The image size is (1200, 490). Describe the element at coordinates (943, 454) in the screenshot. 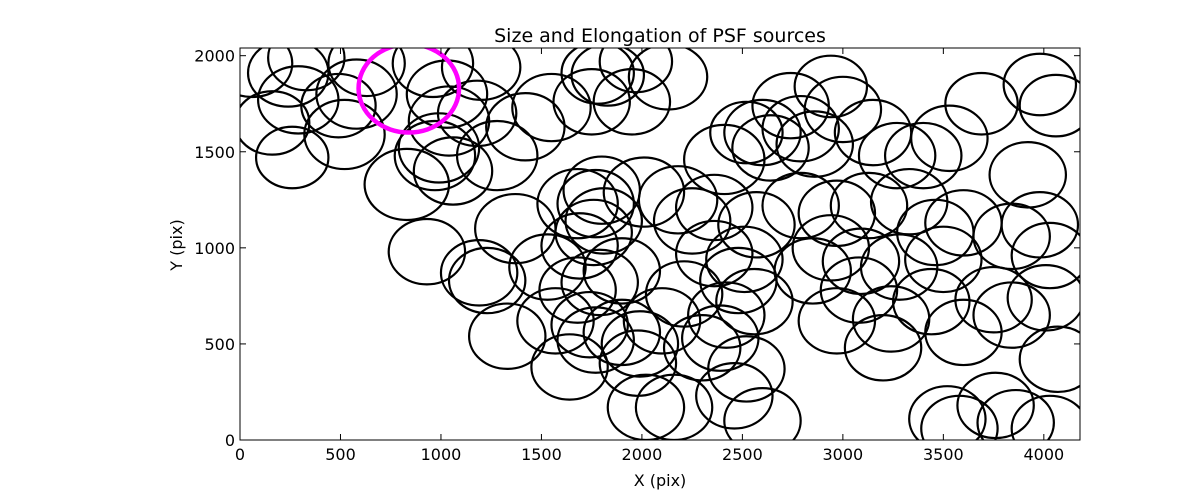

I see `x-tick-label: 3500` at that location.